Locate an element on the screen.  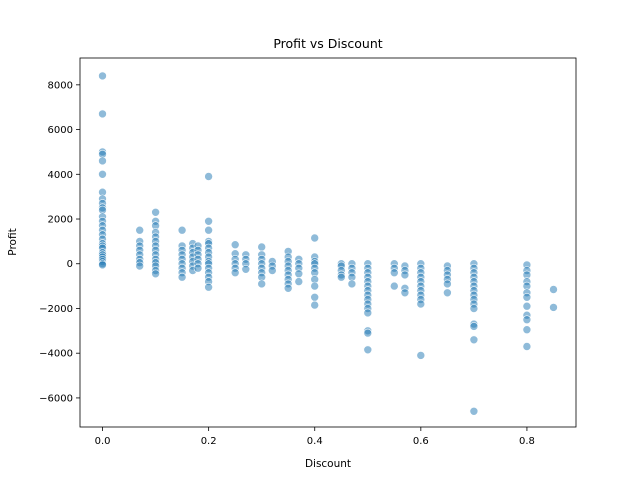
y-axis: −6000 −4000 −2000 0 2000 4000 6000 8000 is located at coordinates (59, 242).